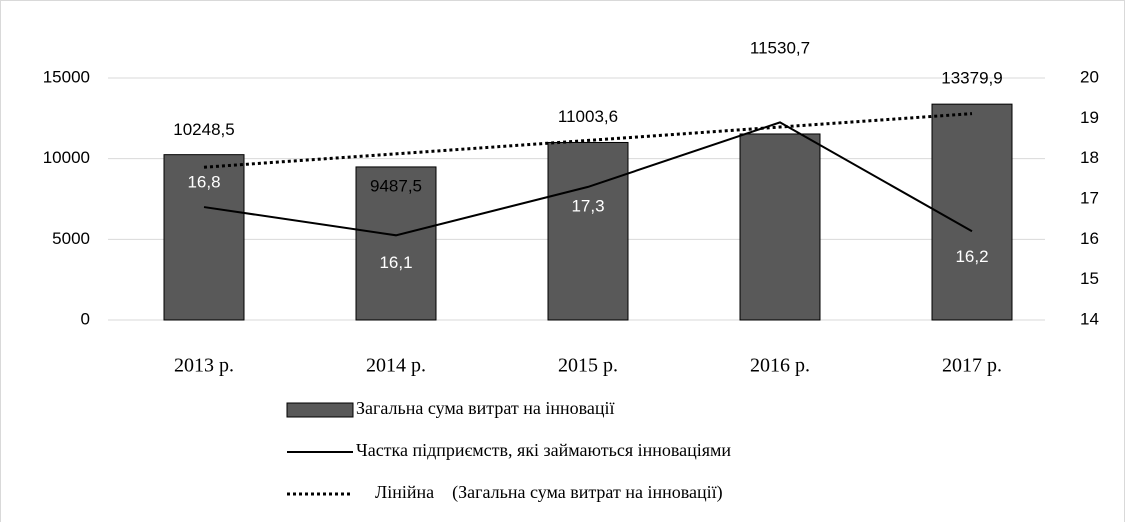  What do you see at coordinates (204, 366) in the screenshot?
I see `x-tick-label: 2013 р.` at bounding box center [204, 366].